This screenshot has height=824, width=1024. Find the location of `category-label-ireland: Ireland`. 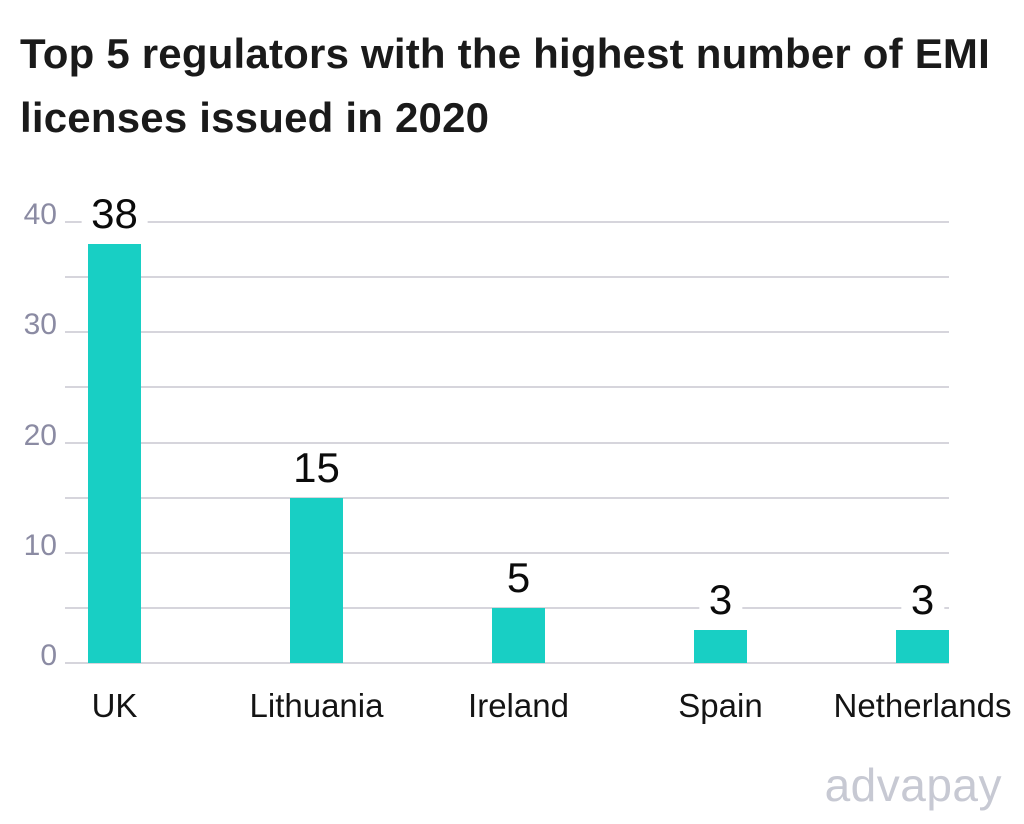

category-label-ireland: Ireland is located at coordinates (518, 705).